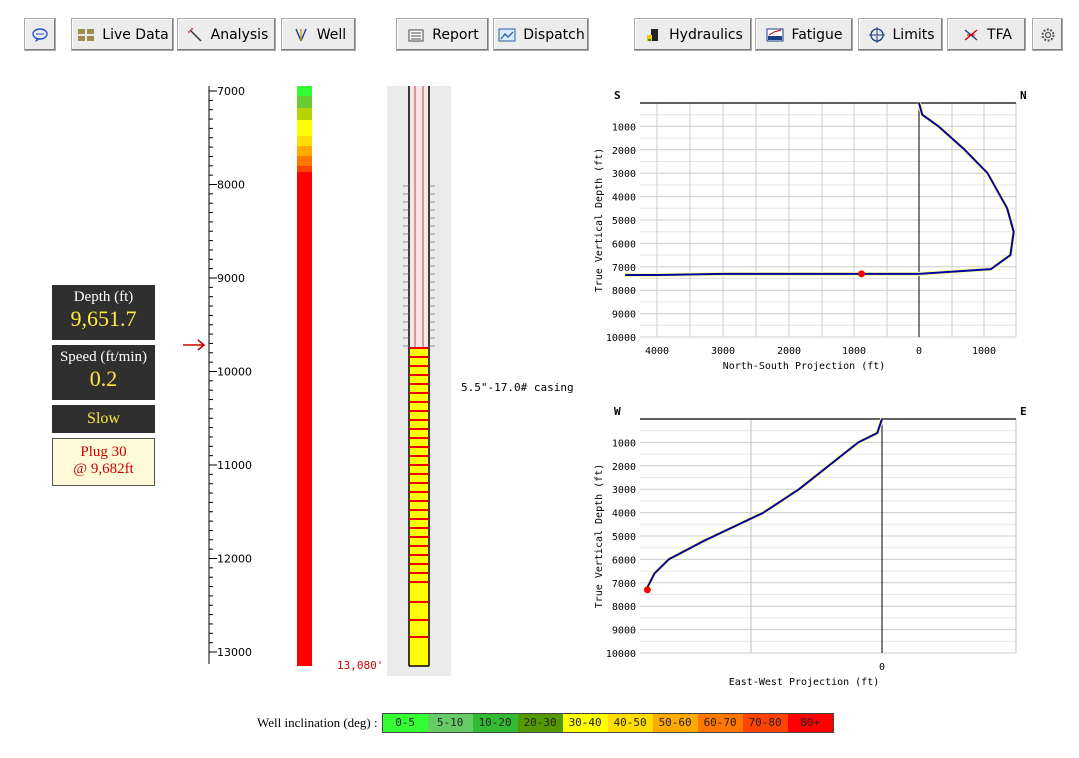  What do you see at coordinates (239, 34) in the screenshot?
I see `analysis-button-label: Analysis` at bounding box center [239, 34].